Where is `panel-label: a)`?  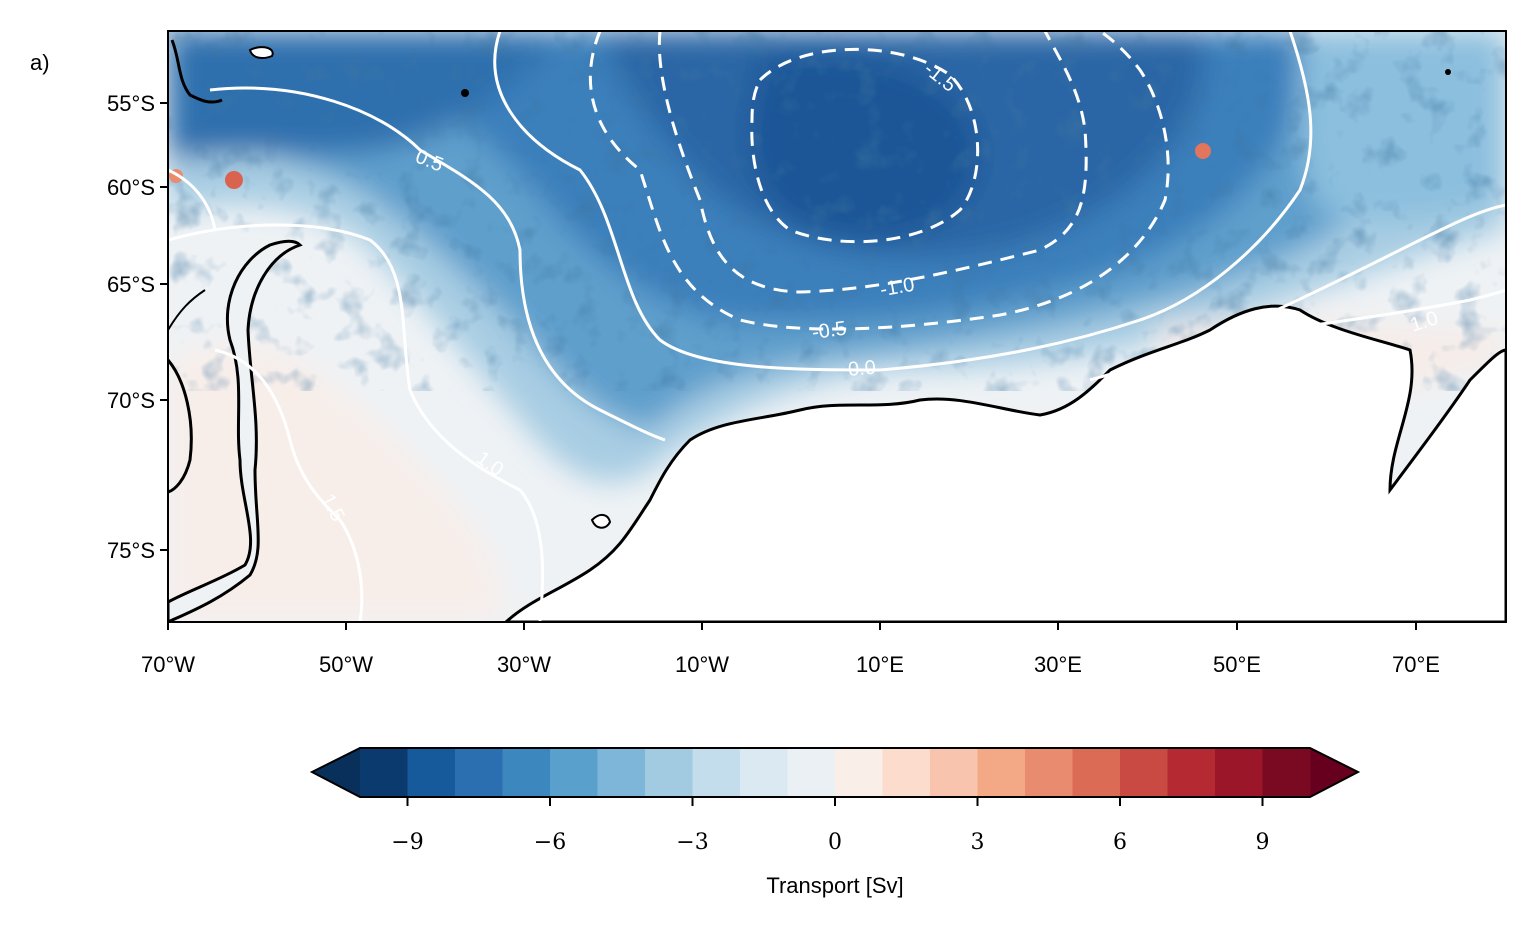
panel-label: a) is located at coordinates (40, 62).